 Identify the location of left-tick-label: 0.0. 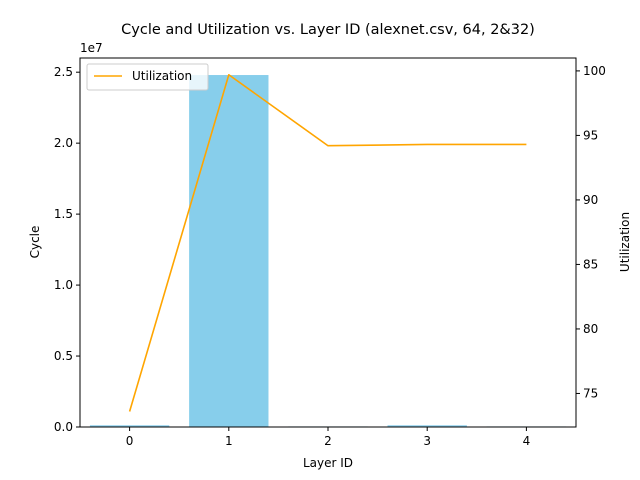
(63, 427).